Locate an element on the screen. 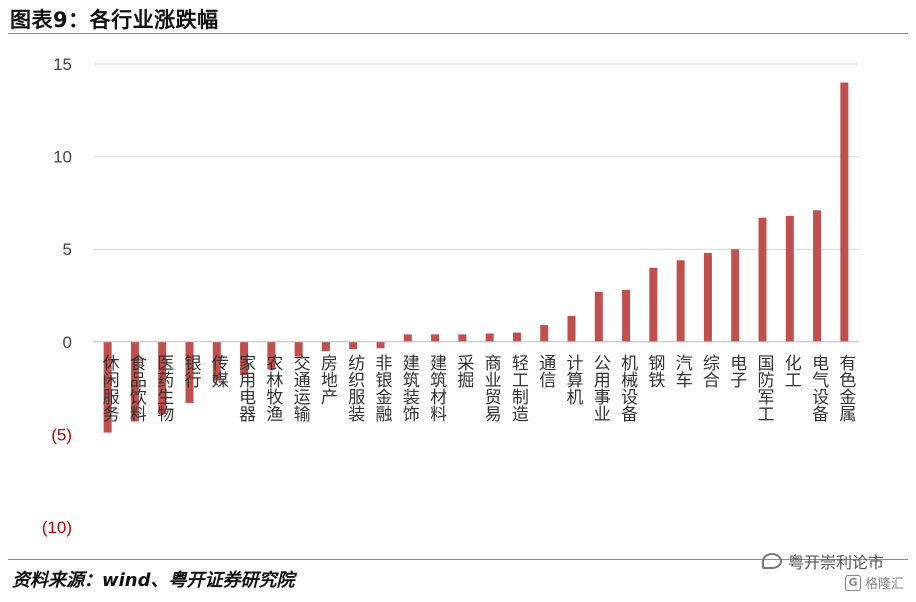 Image resolution: width=916 pixels, height=602 pixels. x-tick-label: 交通运输 is located at coordinates (300, 388).